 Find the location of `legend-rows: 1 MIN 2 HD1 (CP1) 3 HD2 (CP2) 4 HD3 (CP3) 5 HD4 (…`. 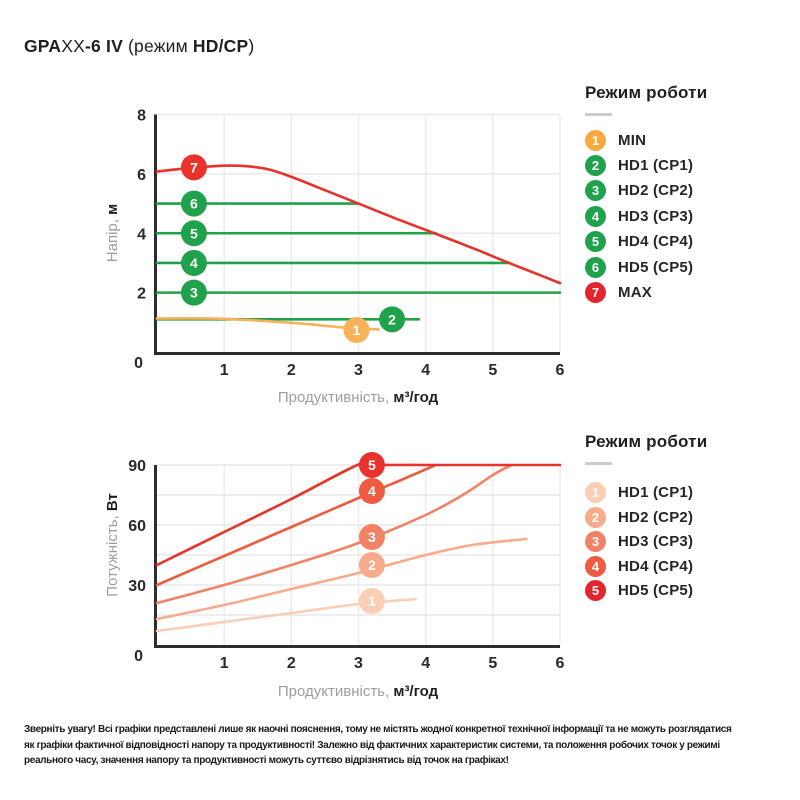

legend-rows: 1 MIN 2 HD1 (CP1) 3 HD2 (CP2) 4 HD3 (CP3) 5 HD4 (… is located at coordinates (685, 217).